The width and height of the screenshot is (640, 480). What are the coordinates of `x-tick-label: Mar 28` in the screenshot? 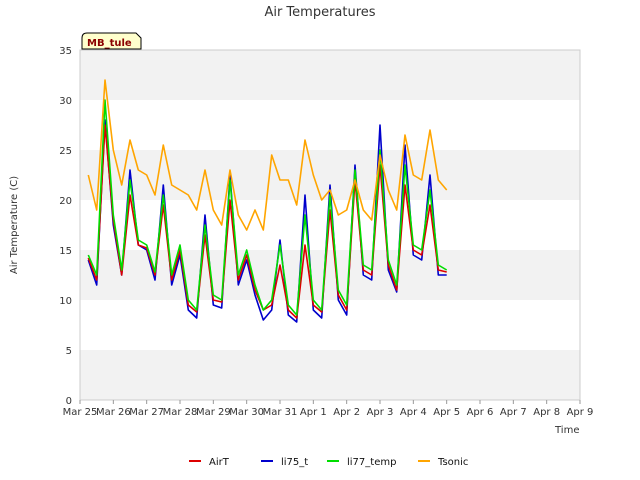 It's located at (180, 412).